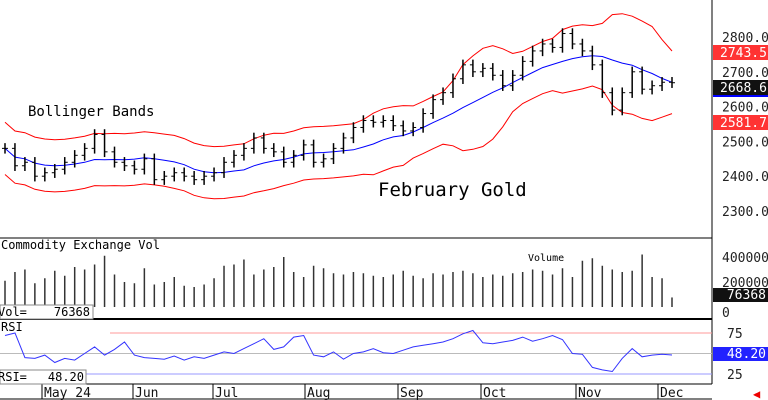 The width and height of the screenshot is (768, 400). I want to click on rsi-line, so click(338, 351).